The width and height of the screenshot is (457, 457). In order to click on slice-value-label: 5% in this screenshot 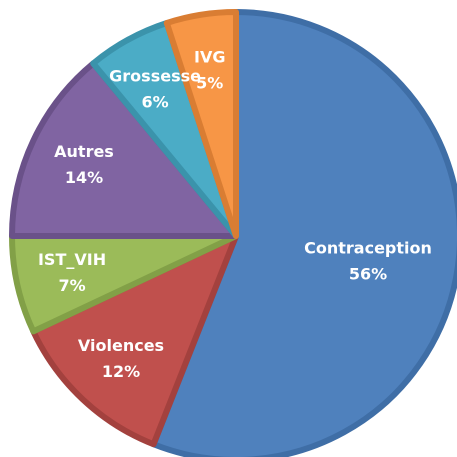, I will do `click(209, 83)`.